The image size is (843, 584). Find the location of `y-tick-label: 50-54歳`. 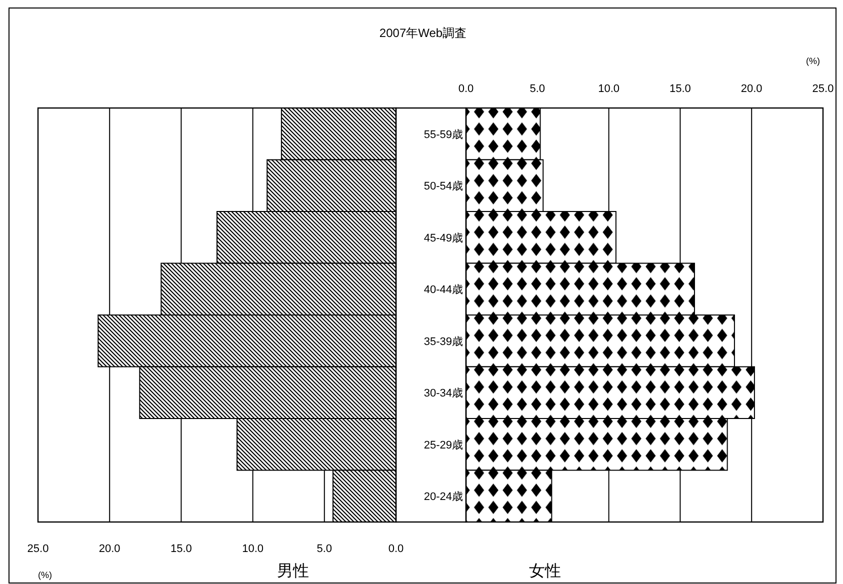

y-tick-label: 50-54歳 is located at coordinates (443, 186).